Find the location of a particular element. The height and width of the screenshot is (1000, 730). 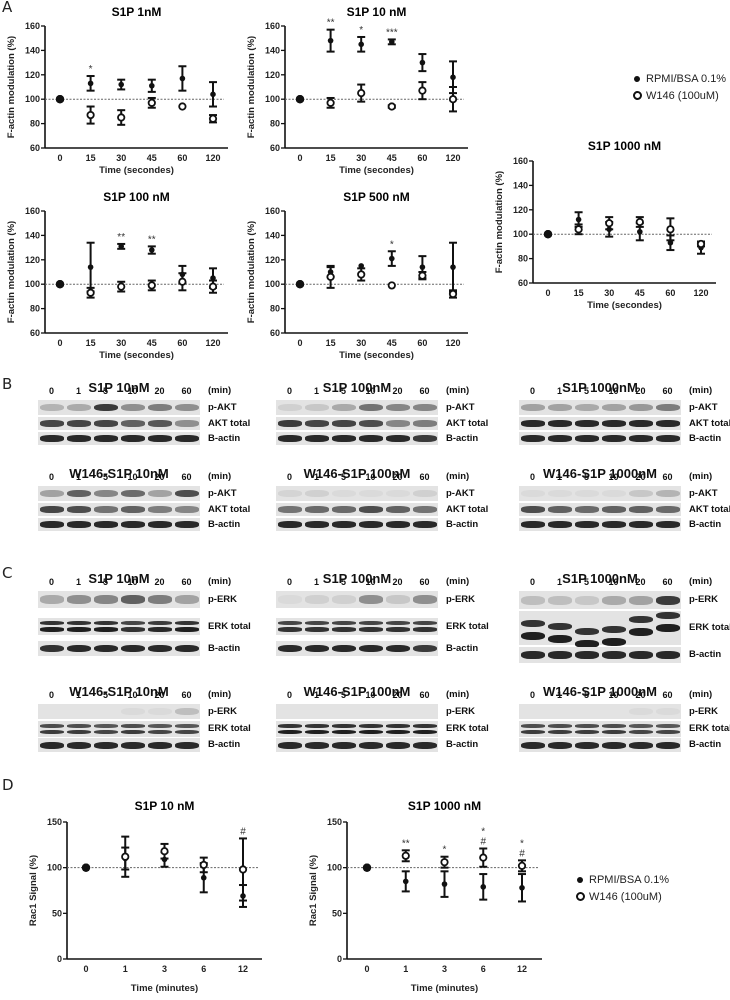

x-tick-label: 120 is located at coordinates (212, 343).